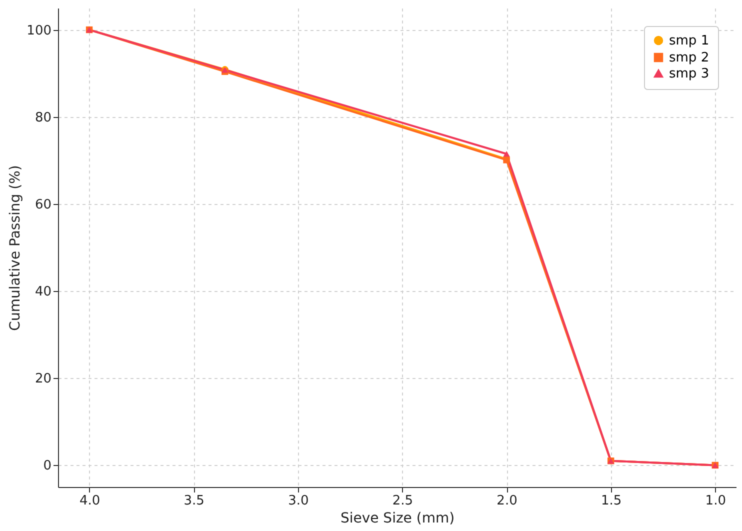 The height and width of the screenshot is (531, 742). What do you see at coordinates (403, 501) in the screenshot?
I see `x-tick-label: 2.5` at bounding box center [403, 501].